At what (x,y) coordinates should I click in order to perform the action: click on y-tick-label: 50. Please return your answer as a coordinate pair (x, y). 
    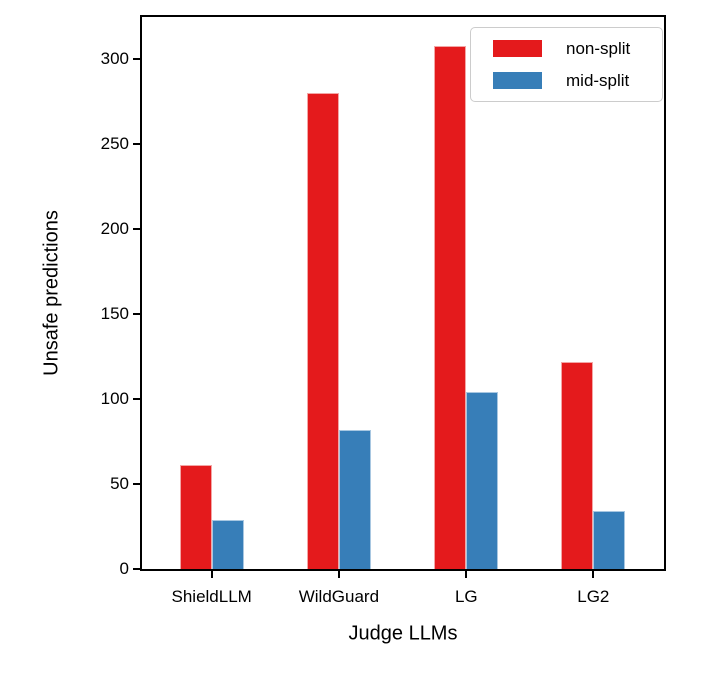
    Looking at the image, I should click on (119, 484).